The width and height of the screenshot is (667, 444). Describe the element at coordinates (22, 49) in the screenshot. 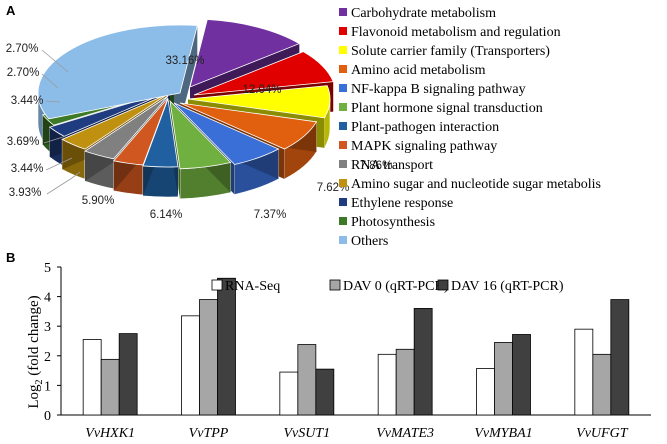

I see `pie-value-photosynthesis: 2.70%` at that location.